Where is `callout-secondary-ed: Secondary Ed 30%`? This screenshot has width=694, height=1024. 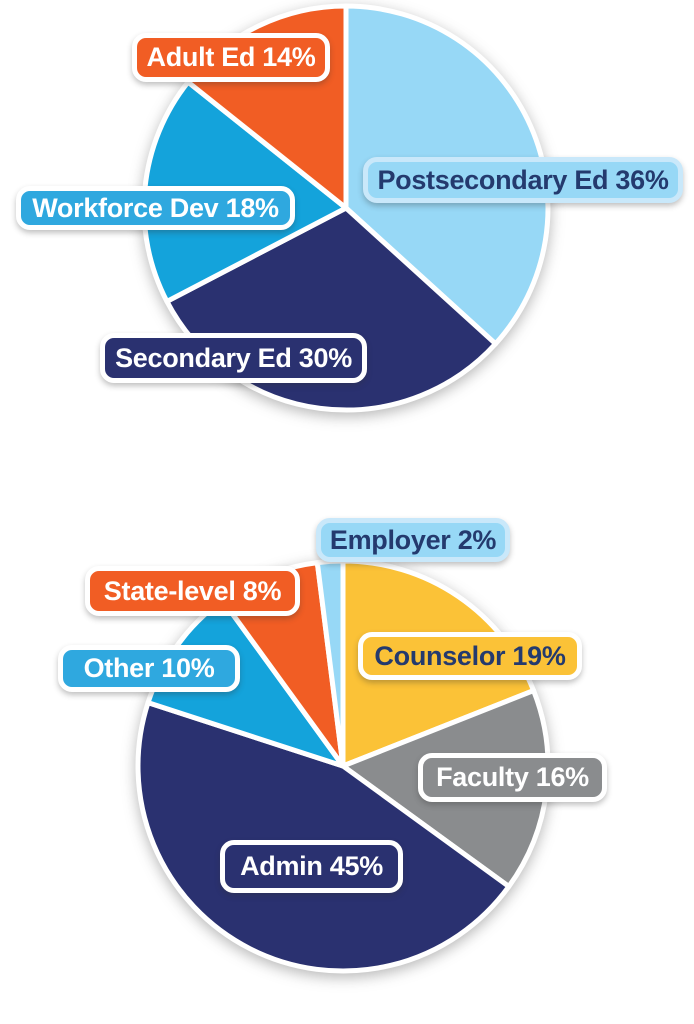
callout-secondary-ed: Secondary Ed 30% is located at coordinates (233, 358).